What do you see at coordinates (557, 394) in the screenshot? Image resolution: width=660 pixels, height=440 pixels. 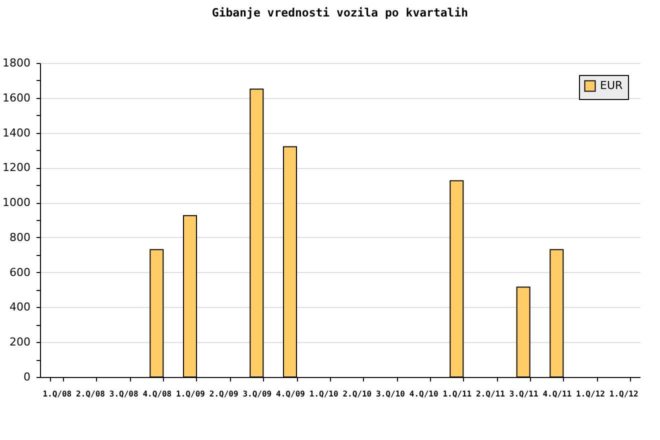 I see `x-tick-label: 4.Q/11` at bounding box center [557, 394].